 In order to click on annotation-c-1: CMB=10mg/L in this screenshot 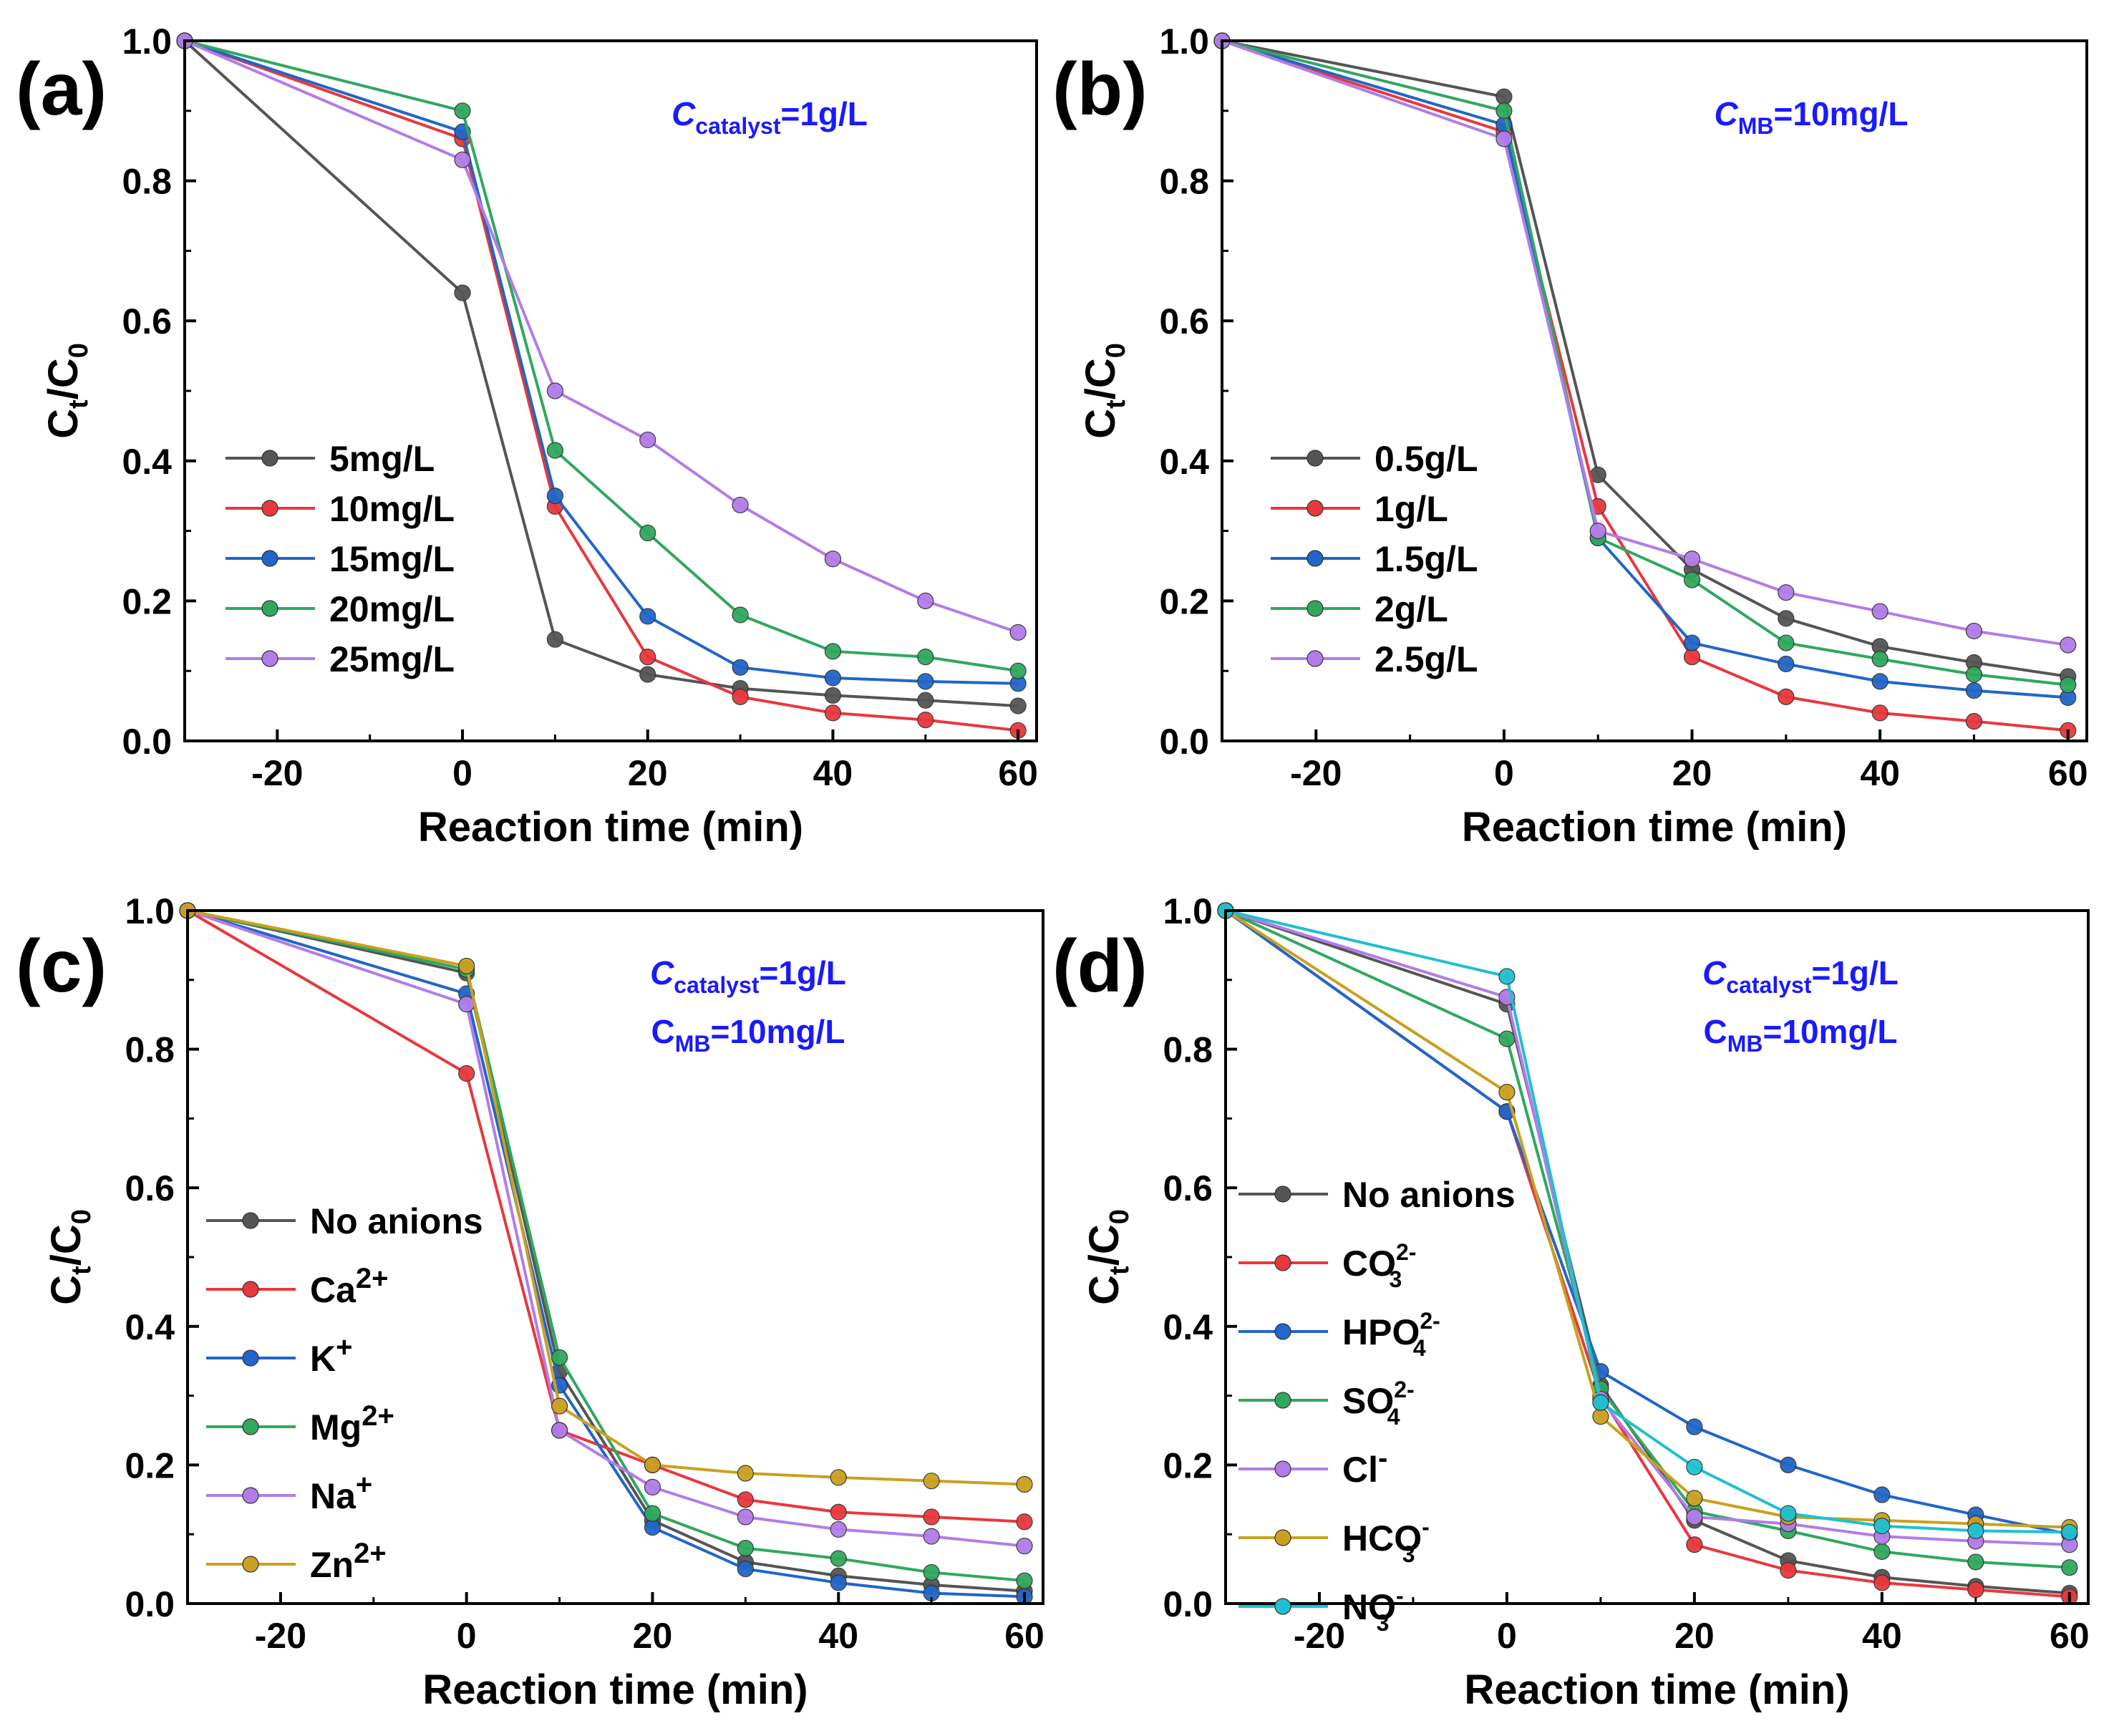, I will do `click(748, 1035)`.